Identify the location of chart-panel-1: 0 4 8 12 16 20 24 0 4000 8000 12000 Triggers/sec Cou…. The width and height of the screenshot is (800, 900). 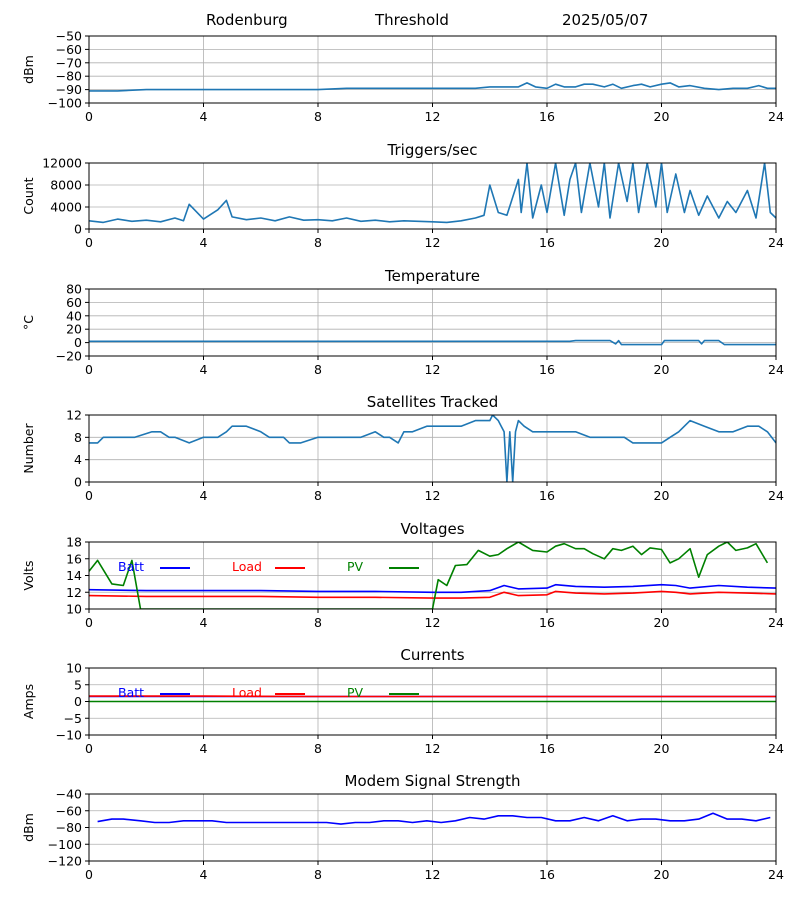
(402, 195).